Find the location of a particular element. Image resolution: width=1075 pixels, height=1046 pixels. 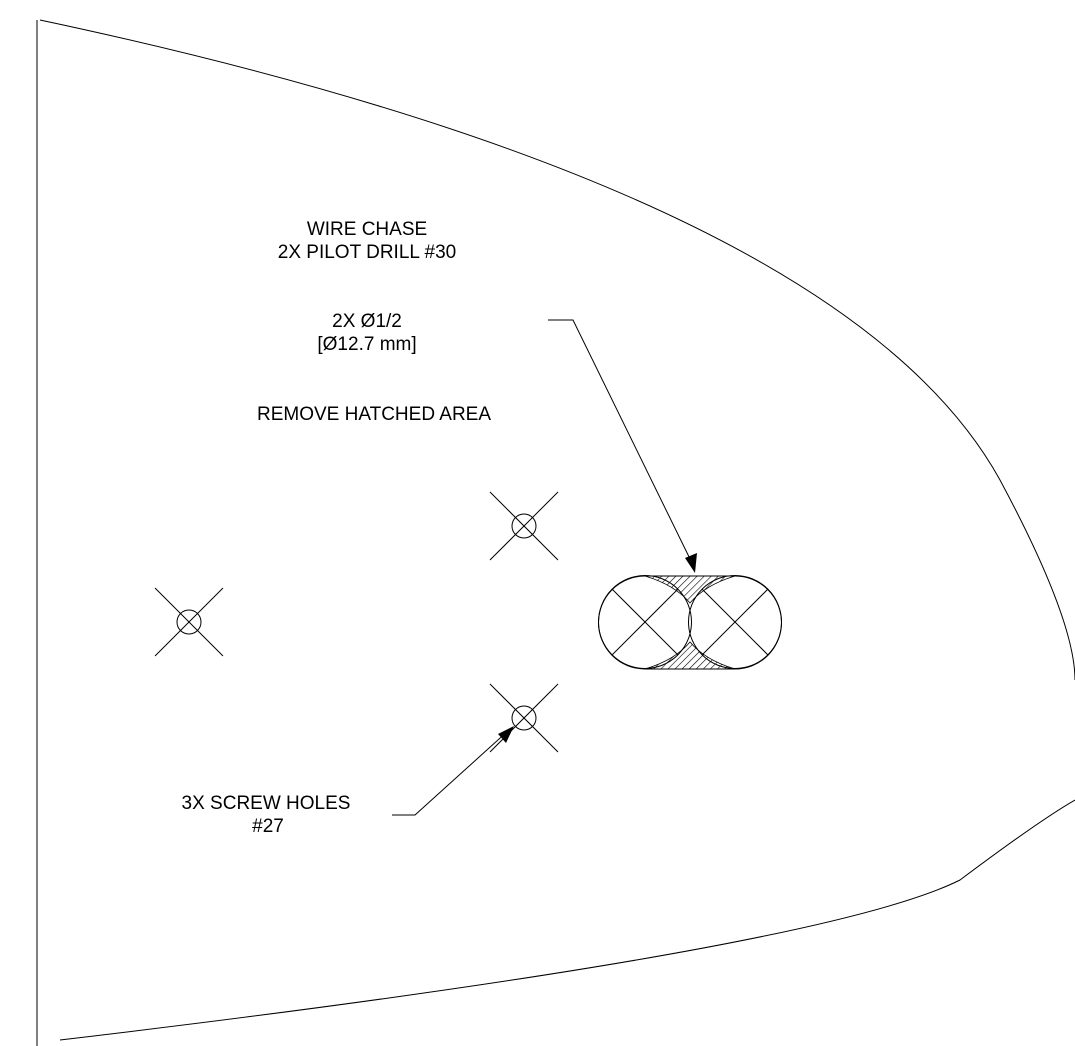

remove-hatched-note: REMOVE HATCHED AREA is located at coordinates (374, 414).